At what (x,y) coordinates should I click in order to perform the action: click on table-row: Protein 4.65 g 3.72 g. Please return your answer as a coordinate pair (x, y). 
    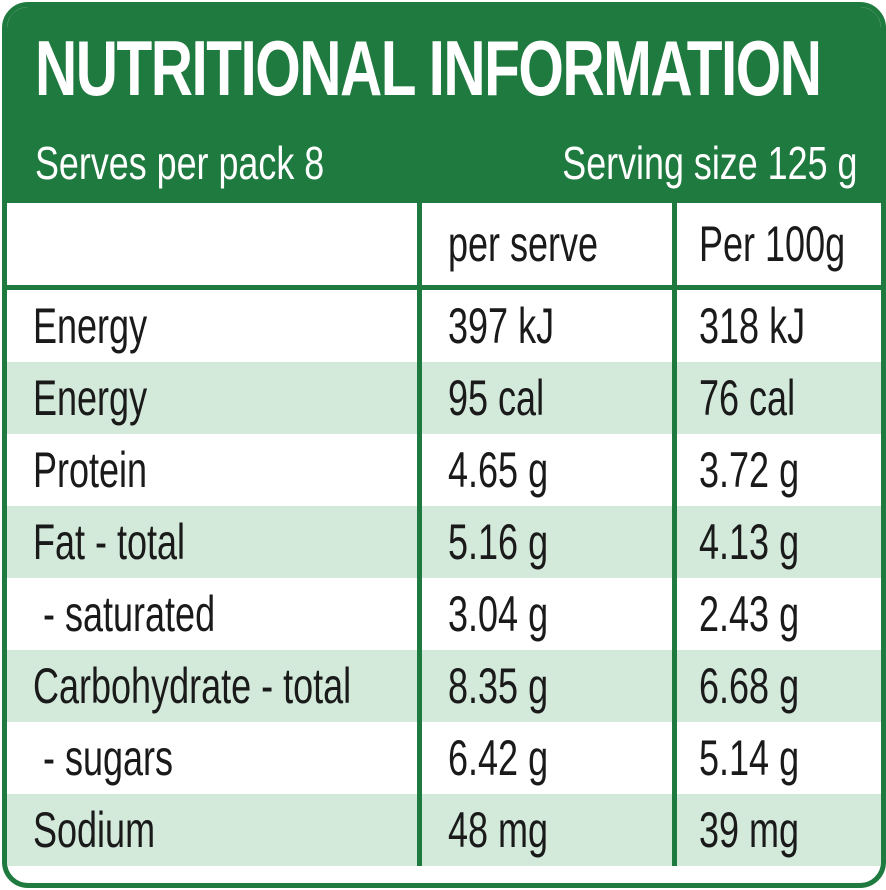
    Looking at the image, I should click on (444, 470).